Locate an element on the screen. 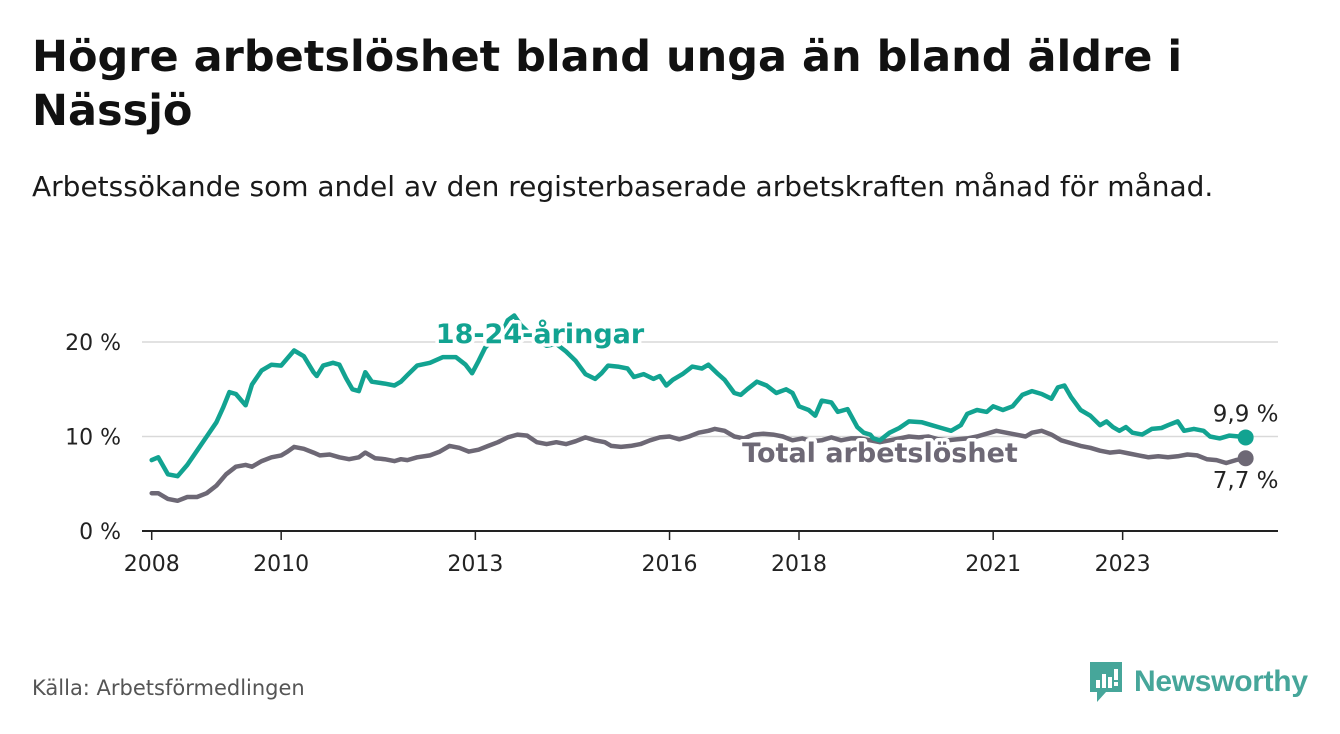 Image resolution: width=1340 pixels, height=734 pixels. series-line-total is located at coordinates (698, 465).